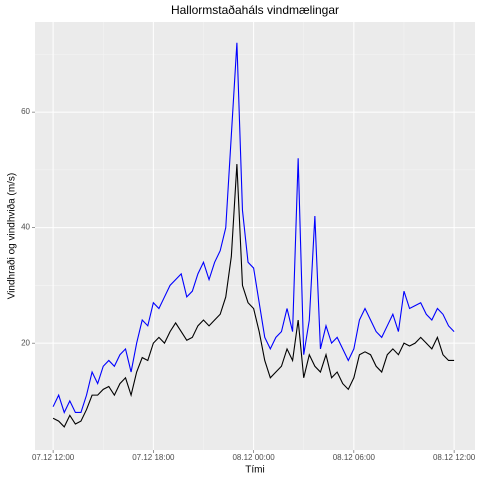  Describe the element at coordinates (12, 236) in the screenshot. I see `y-axis-title: Vindhraði og vindhviða (m/s)` at that location.